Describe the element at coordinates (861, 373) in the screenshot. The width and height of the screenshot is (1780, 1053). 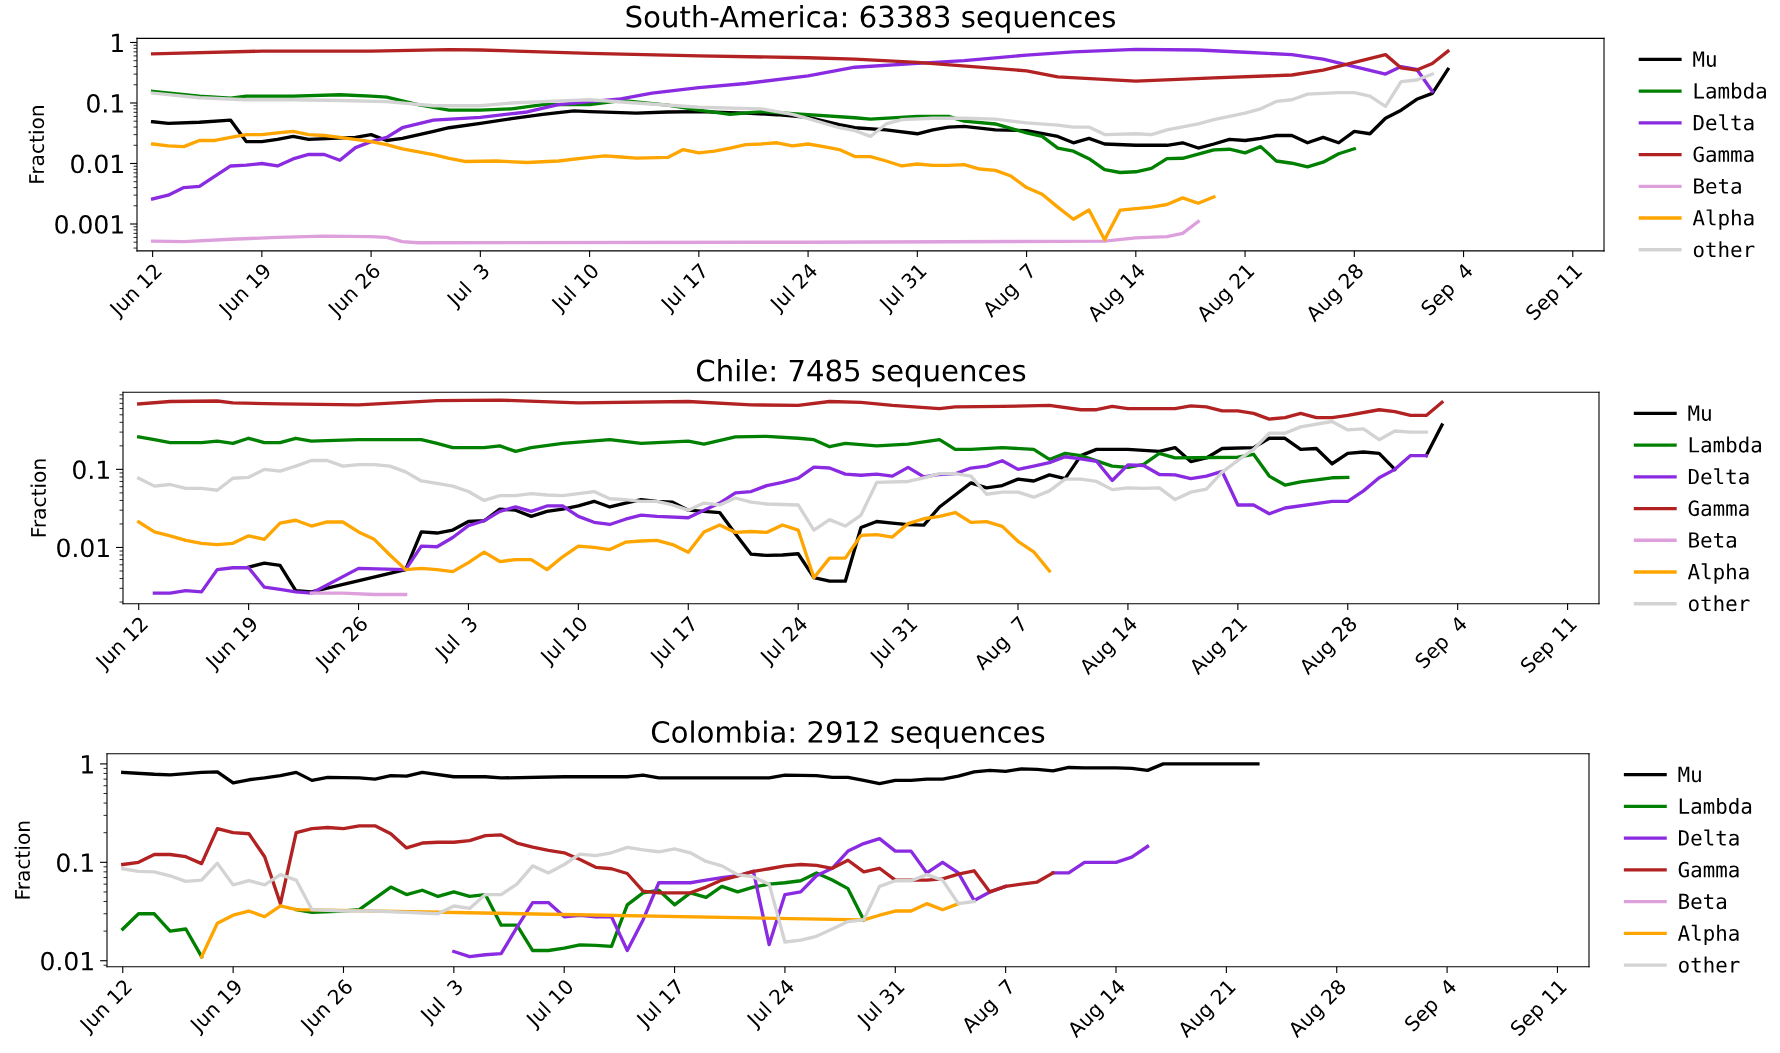
I see `chart-title: Chile: 7485 sequences` at that location.